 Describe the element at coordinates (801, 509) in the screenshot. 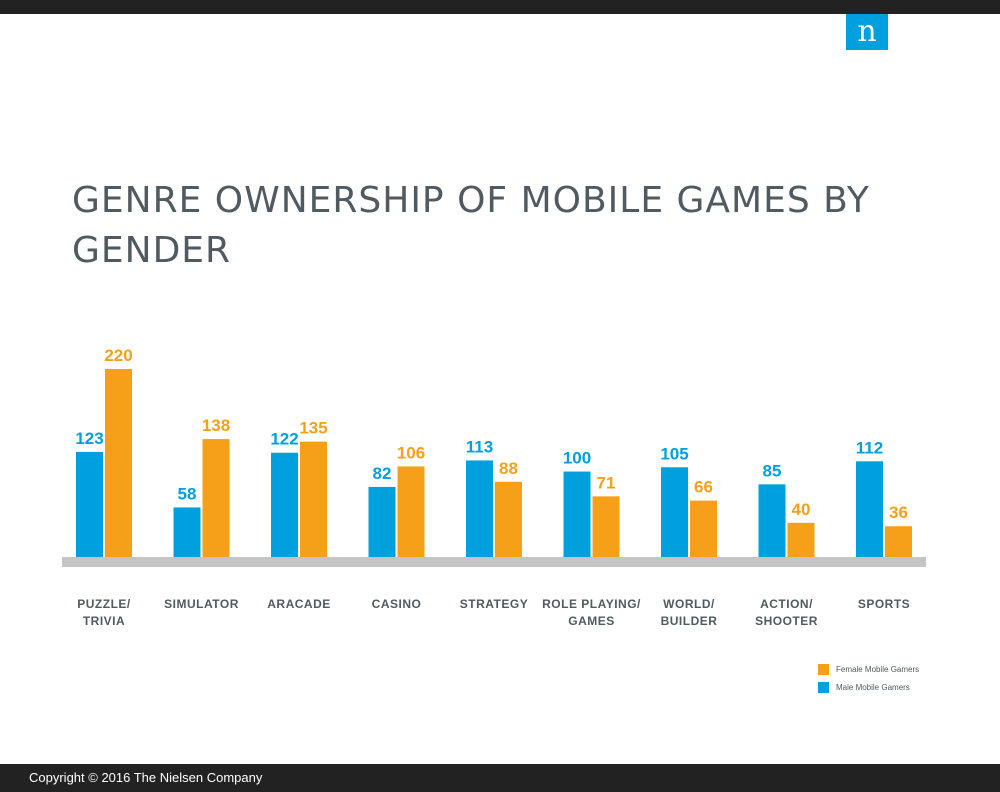

I see `data-label-female: 40` at that location.